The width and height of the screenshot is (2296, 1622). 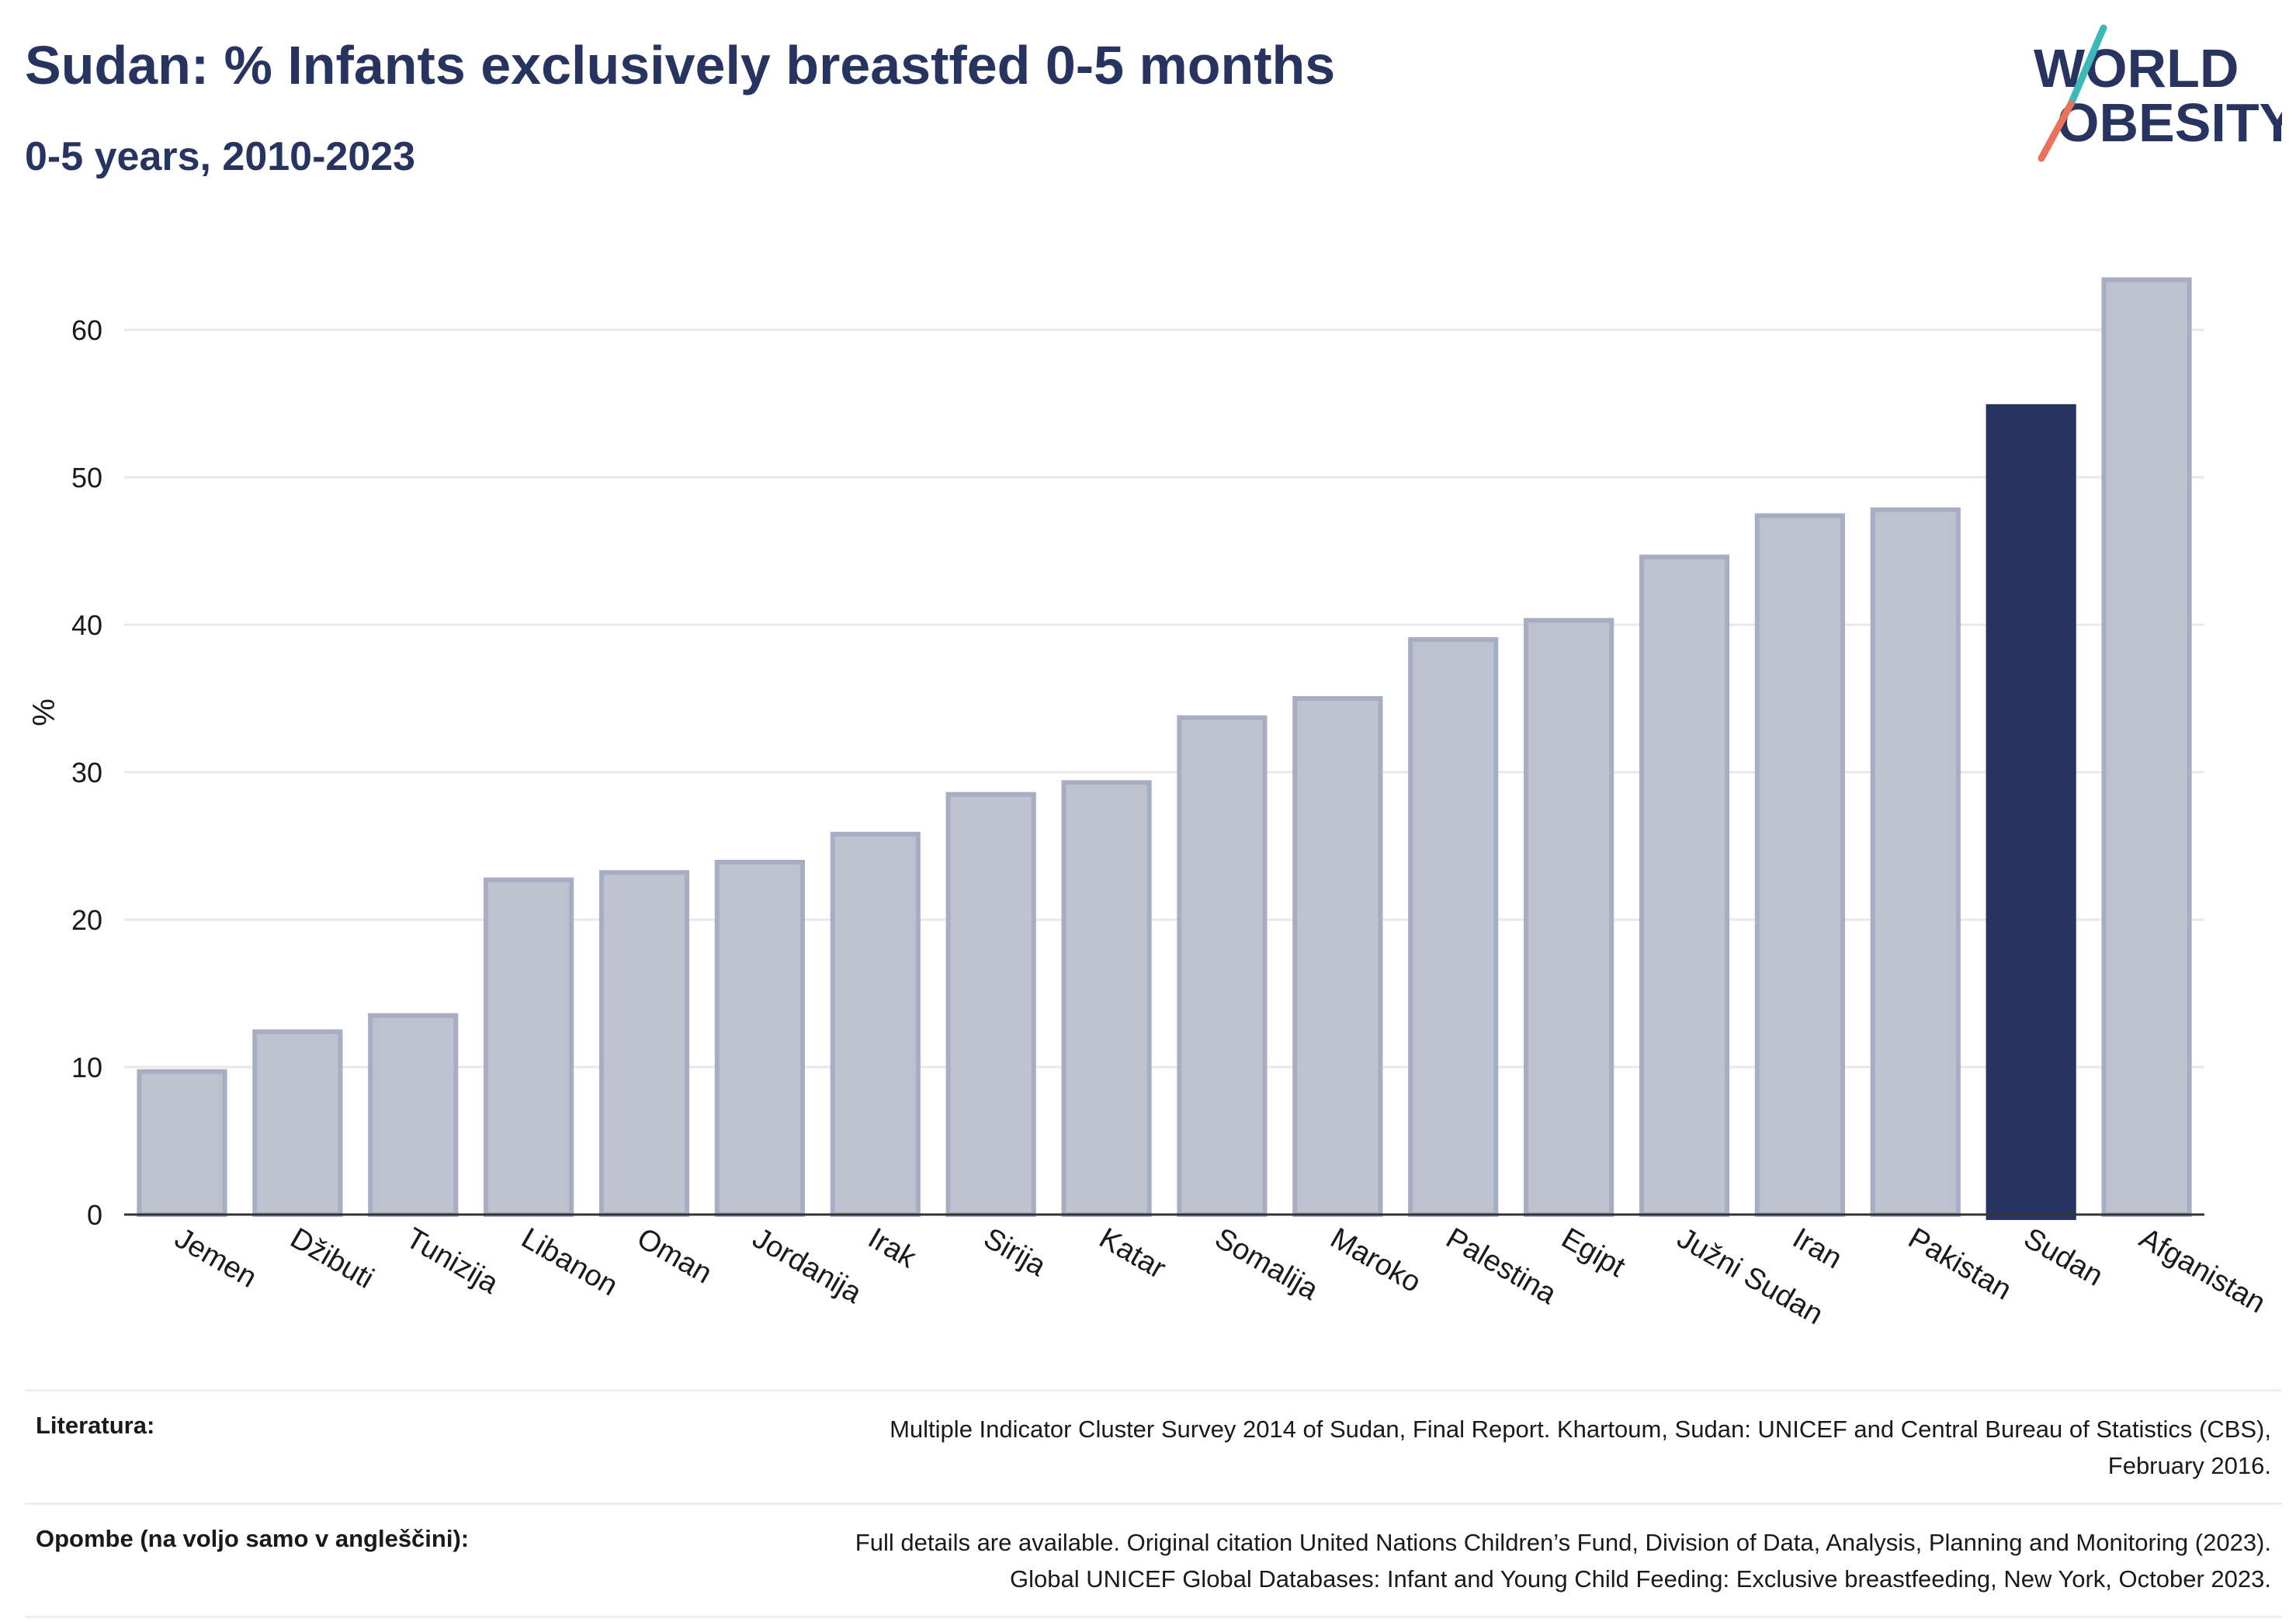 I want to click on bar-oman, so click(x=644, y=1043).